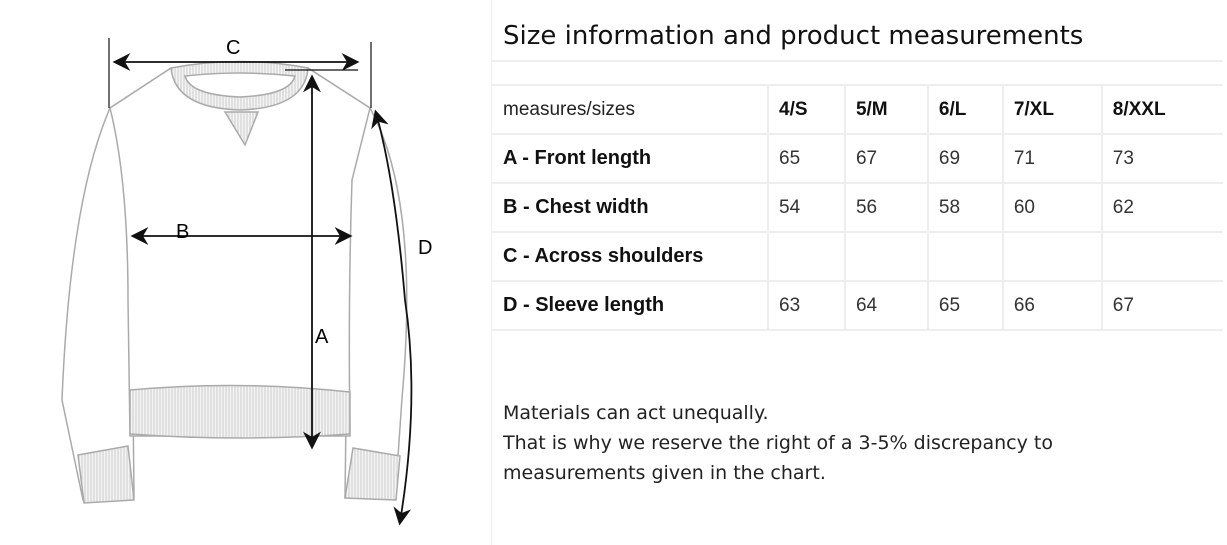  I want to click on table-header-row: measures/sizes 4/S 5/M 6/L 7/XL 8/XXL, so click(857, 110).